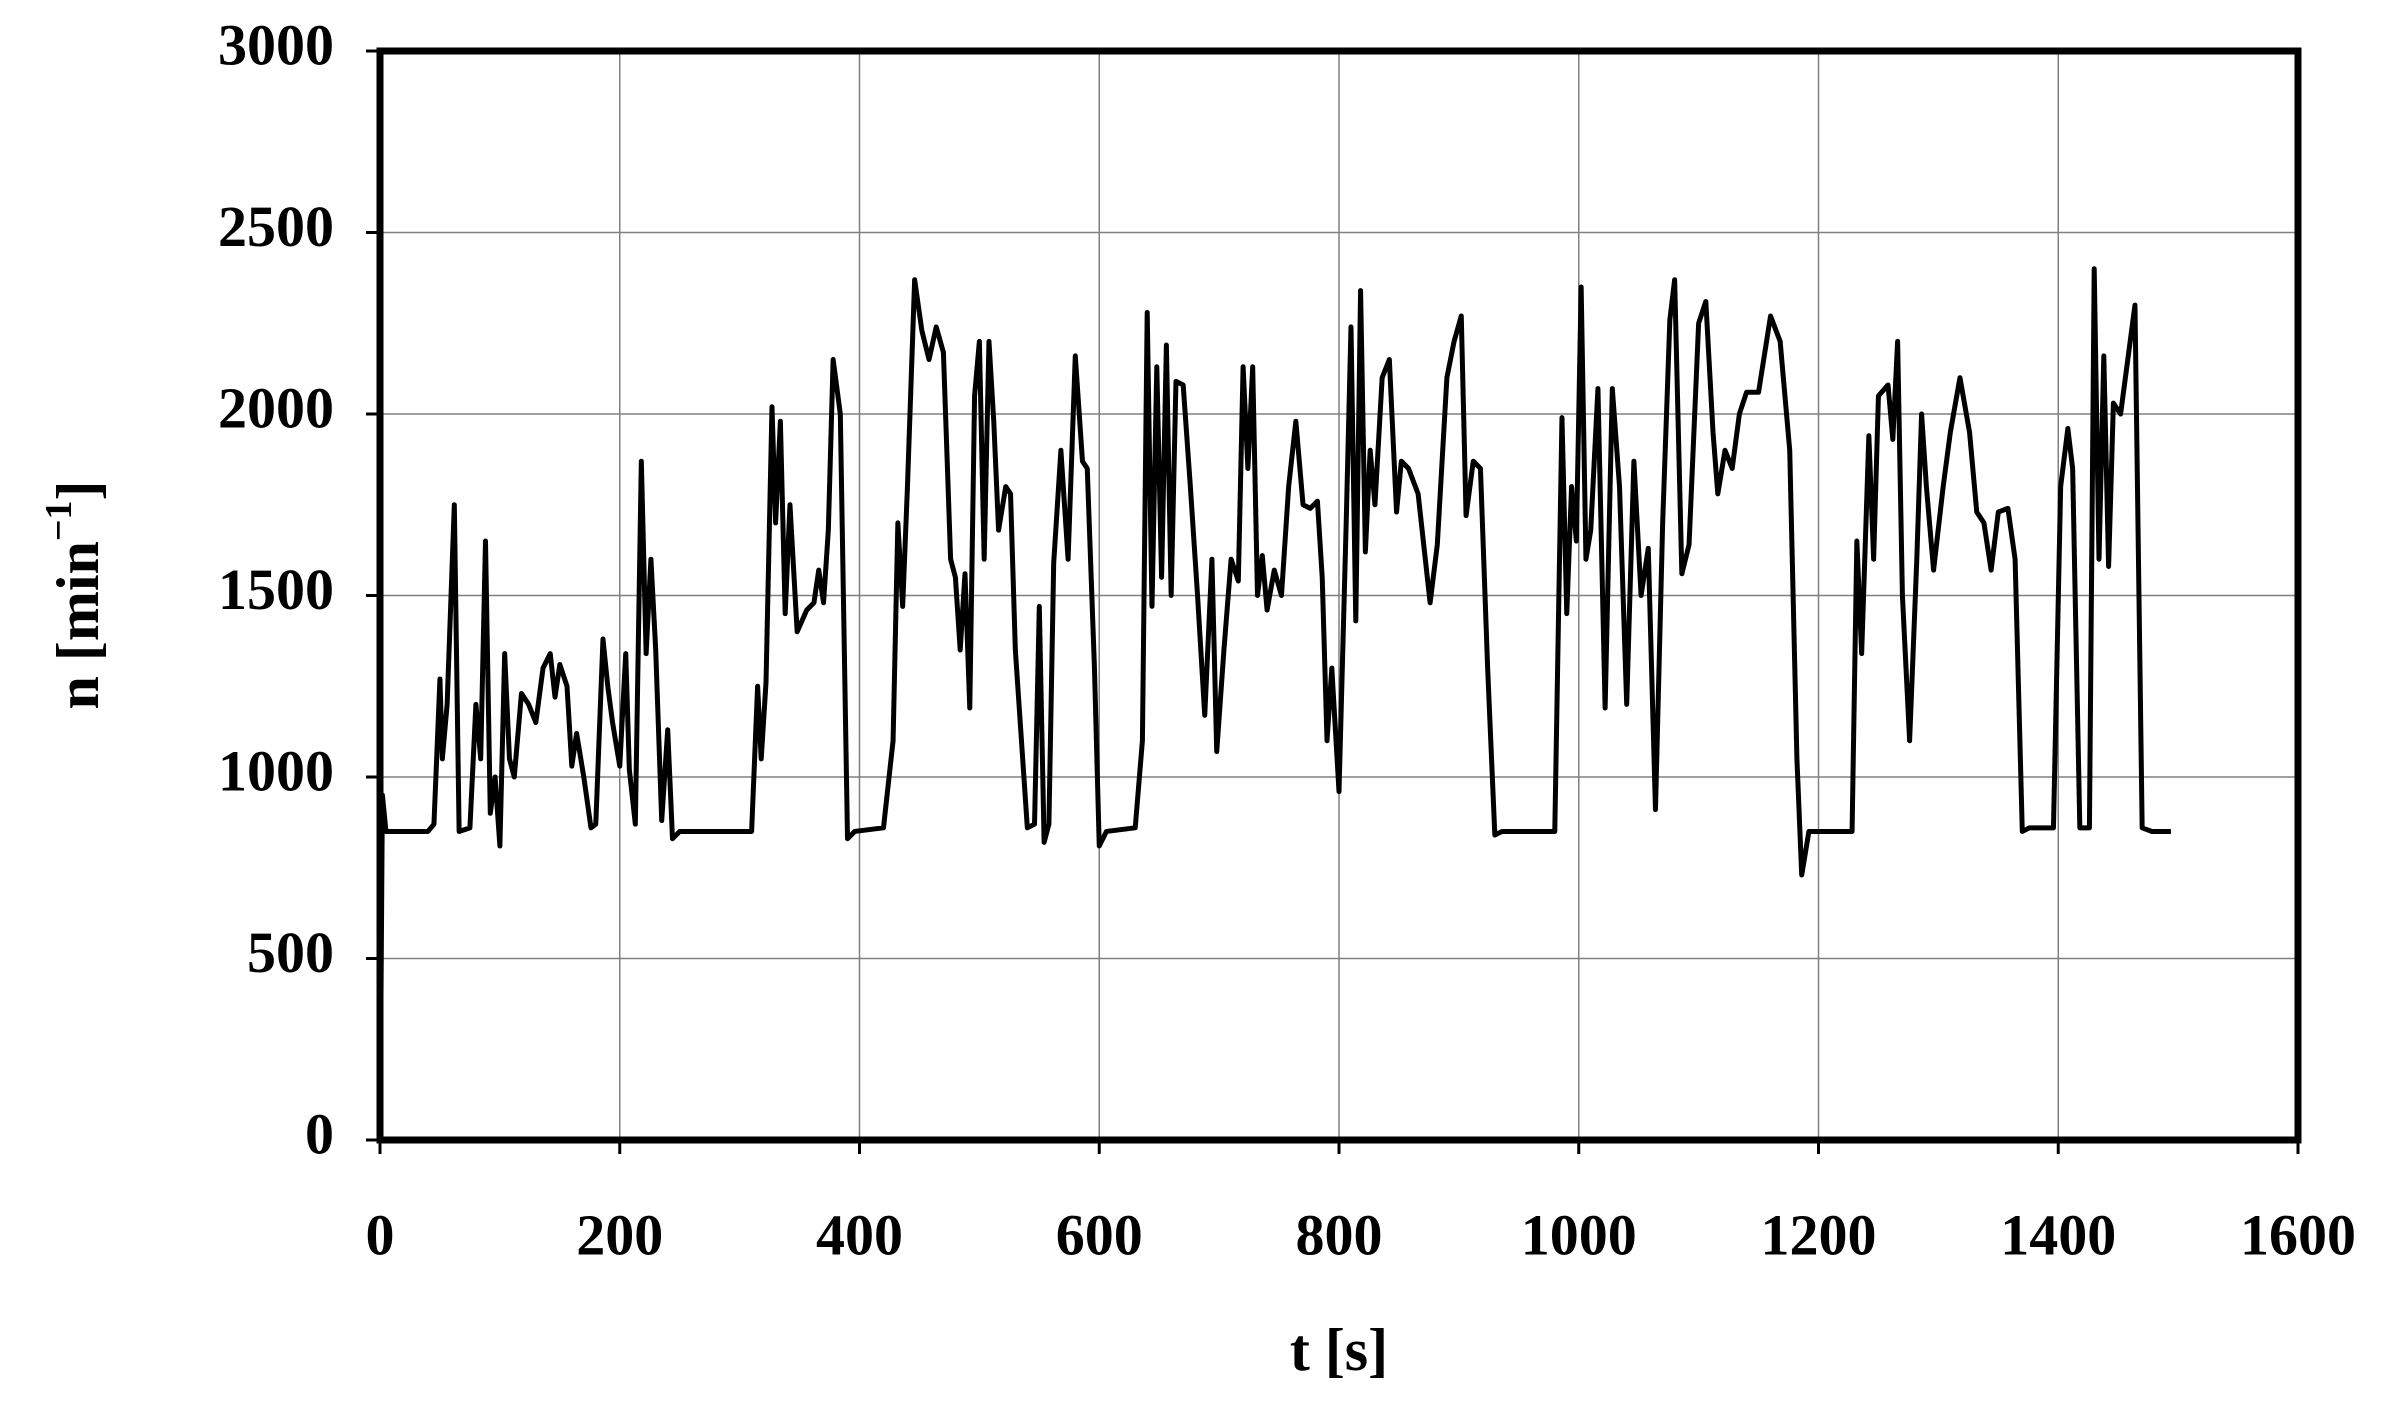 Image resolution: width=2395 pixels, height=1413 pixels. I want to click on y-axis-label-sup: −1, so click(59, 520).